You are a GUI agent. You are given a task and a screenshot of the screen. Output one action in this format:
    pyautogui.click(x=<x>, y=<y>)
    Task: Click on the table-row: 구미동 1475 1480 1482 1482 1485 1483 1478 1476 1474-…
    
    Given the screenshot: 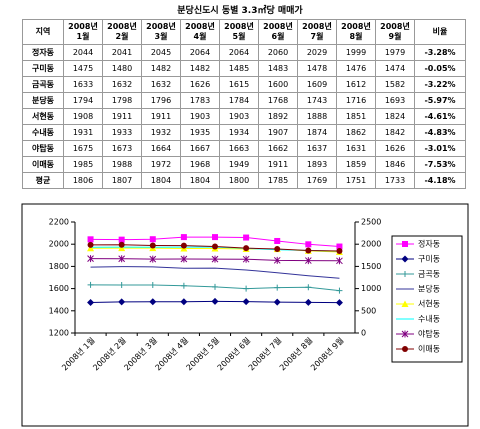 What is the action you would take?
    pyautogui.click(x=244, y=68)
    